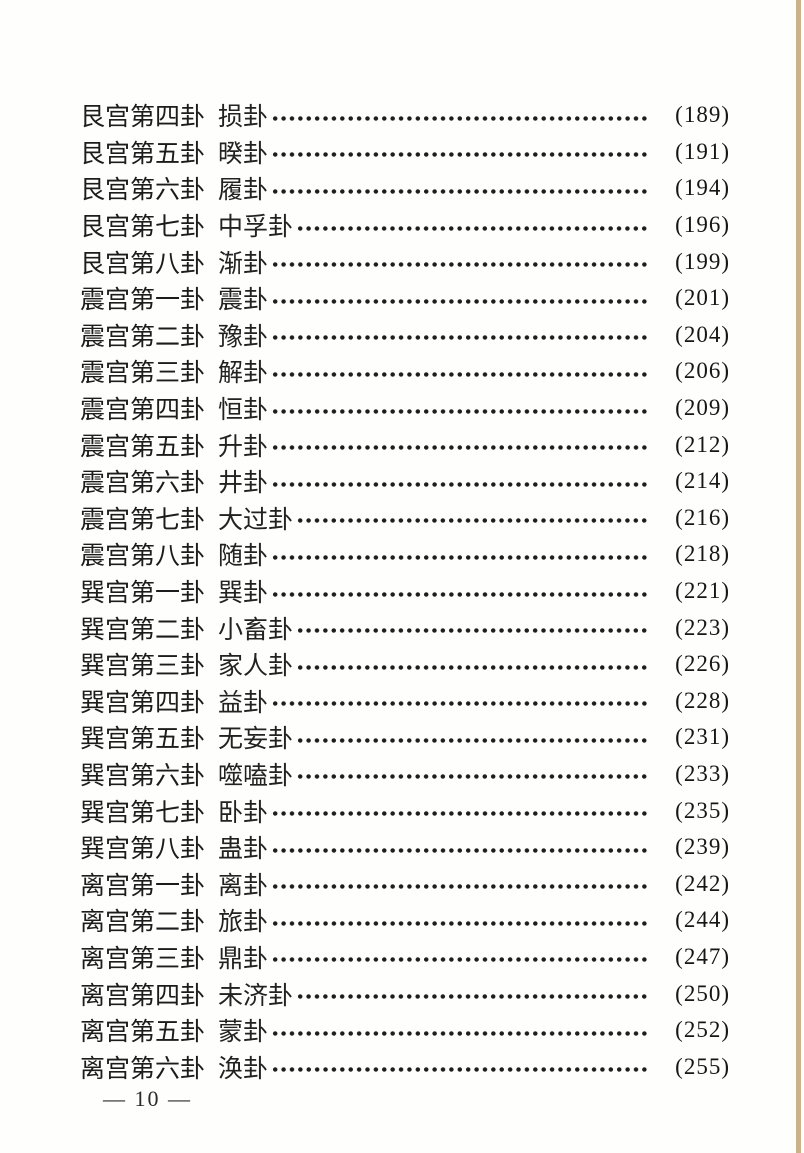  I want to click on hexagram-label: 无妄卦, so click(256, 740).